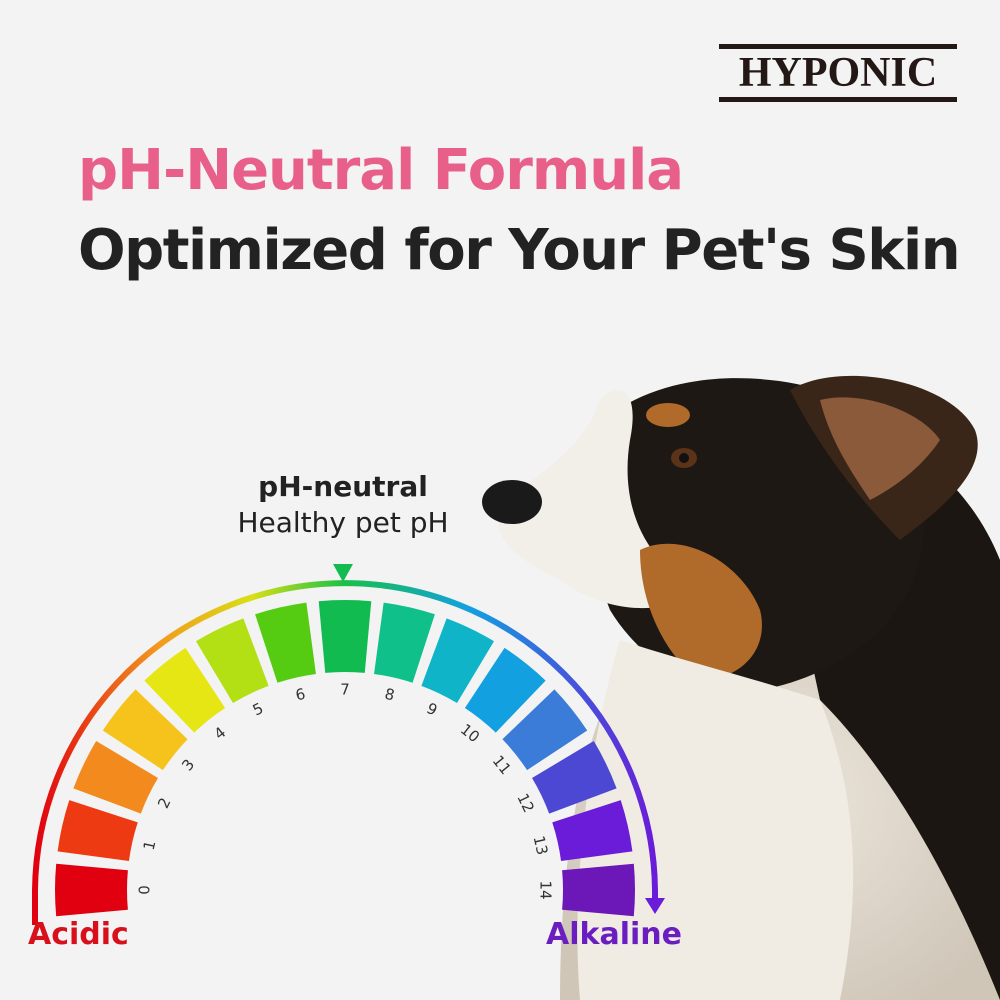 Image resolution: width=1000 pixels, height=1000 pixels. Describe the element at coordinates (188, 765) in the screenshot. I see `ph-scale-label: 3` at that location.